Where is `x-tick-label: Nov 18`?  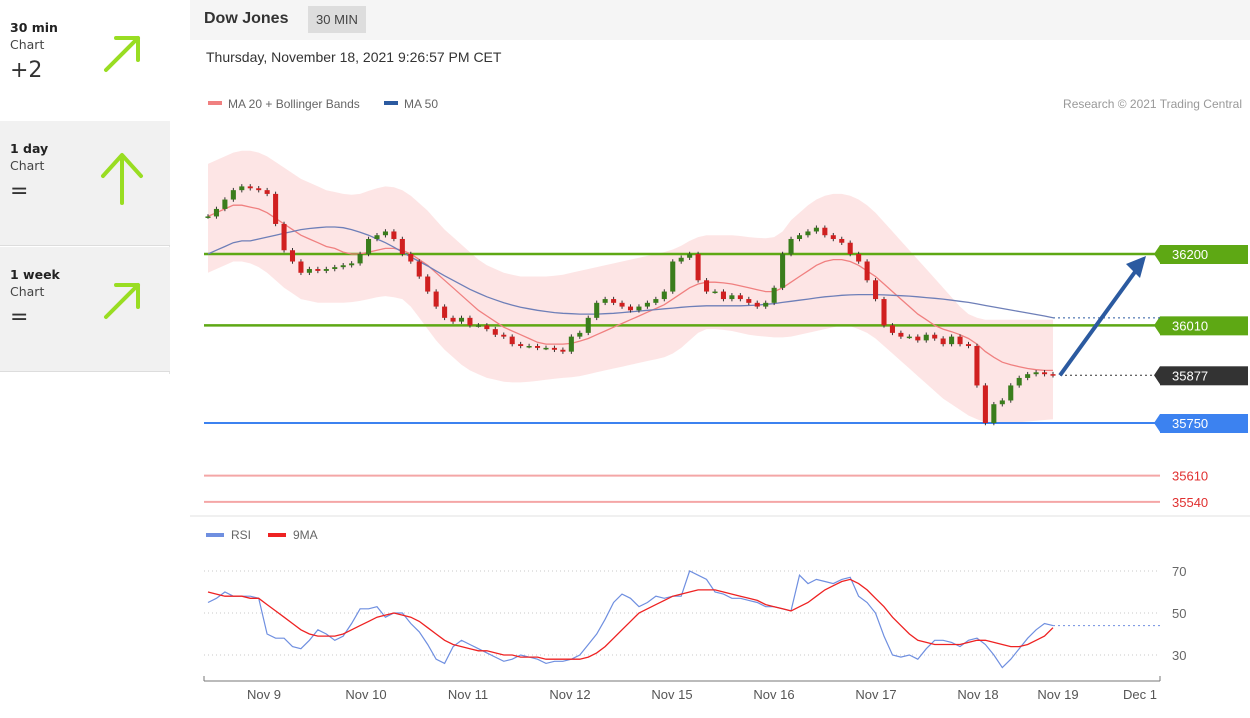 x-tick-label: Nov 18 is located at coordinates (977, 694).